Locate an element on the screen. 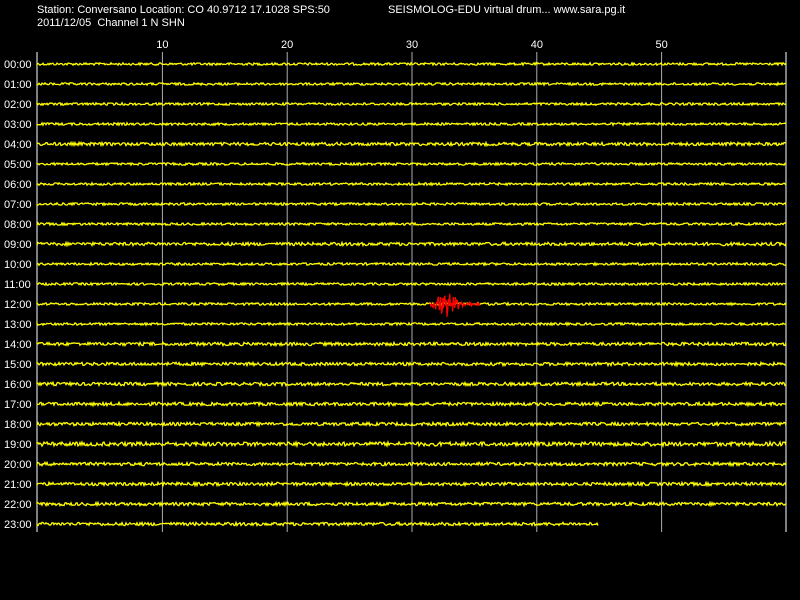 The height and width of the screenshot is (600, 800). hour-label: 02:00 is located at coordinates (18, 105).